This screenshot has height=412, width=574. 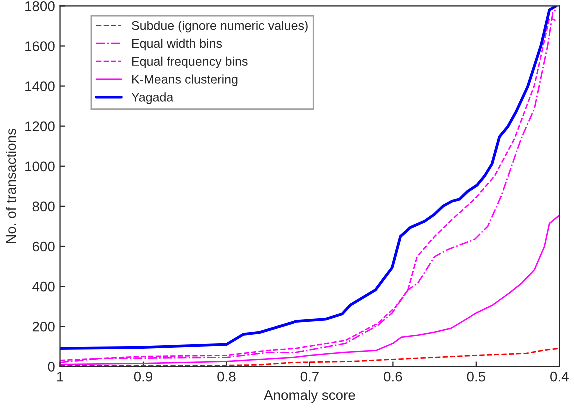 What do you see at coordinates (393, 377) in the screenshot?
I see `x-tick-label: 0.6` at bounding box center [393, 377].